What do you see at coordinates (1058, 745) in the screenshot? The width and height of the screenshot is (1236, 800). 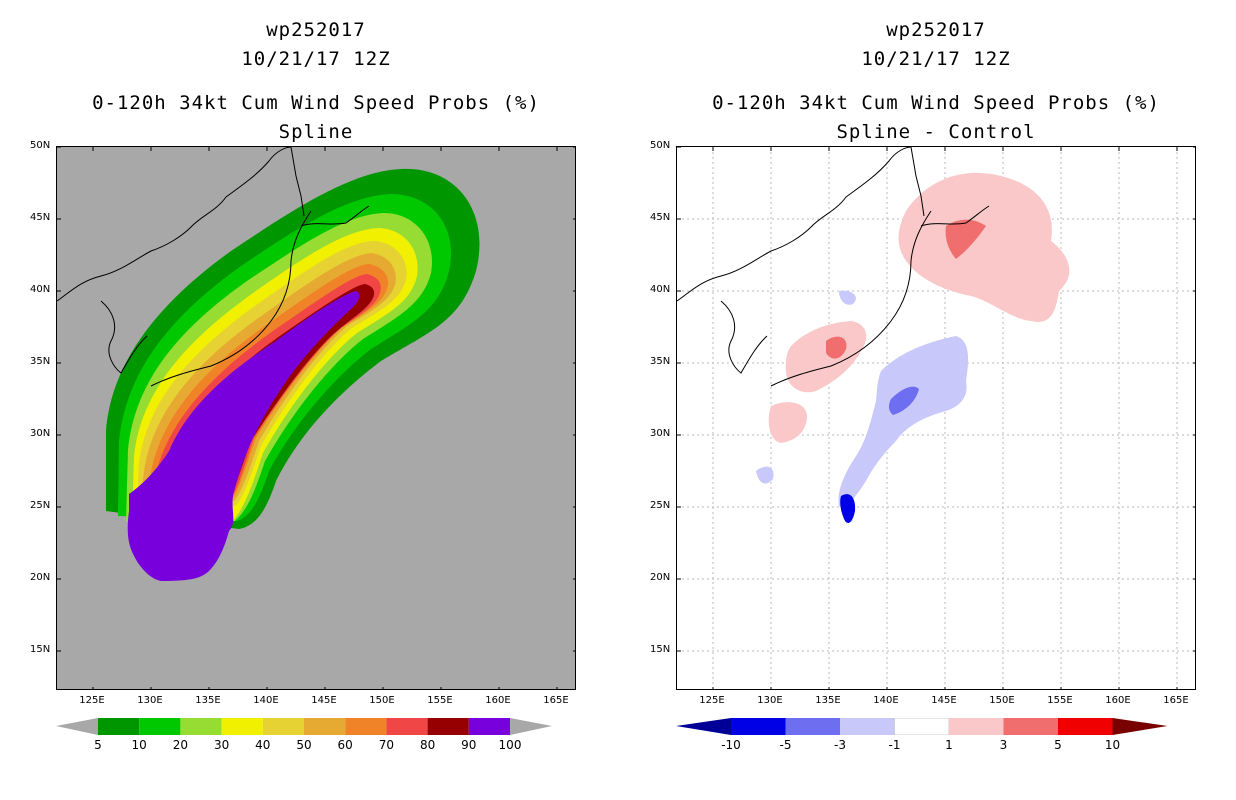 I see `colorbar-right-label: 5` at bounding box center [1058, 745].